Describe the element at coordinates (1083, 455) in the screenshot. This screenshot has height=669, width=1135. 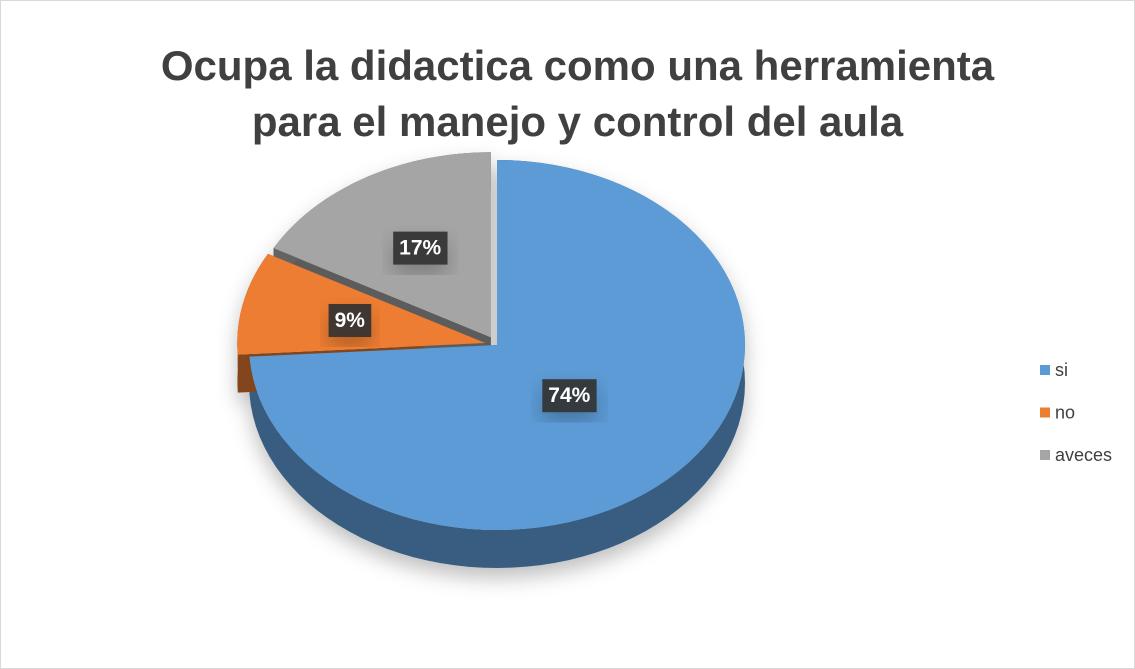
I see `legend-label: aveces` at that location.